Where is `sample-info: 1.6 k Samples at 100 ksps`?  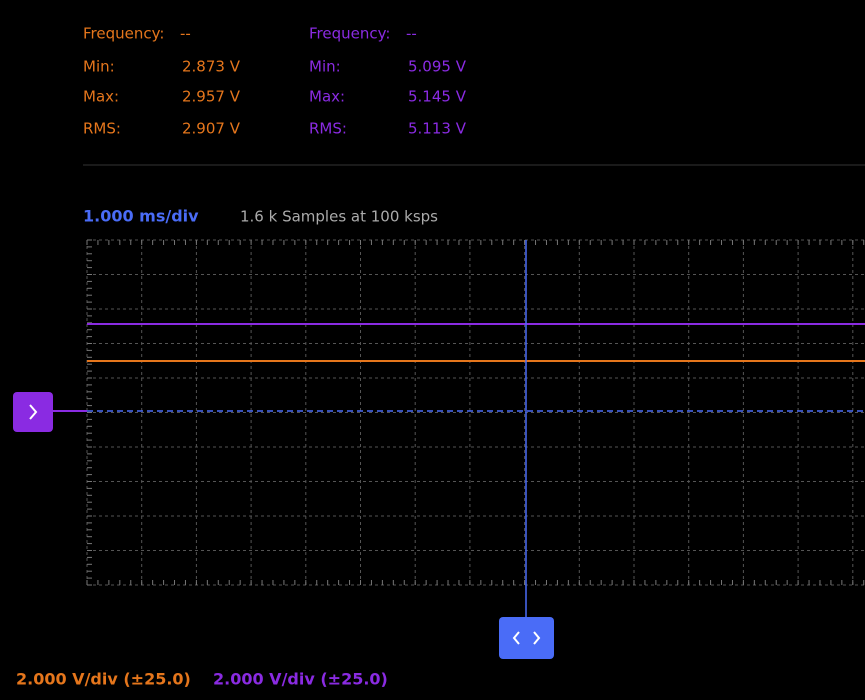 sample-info: 1.6 k Samples at 100 ksps is located at coordinates (339, 217).